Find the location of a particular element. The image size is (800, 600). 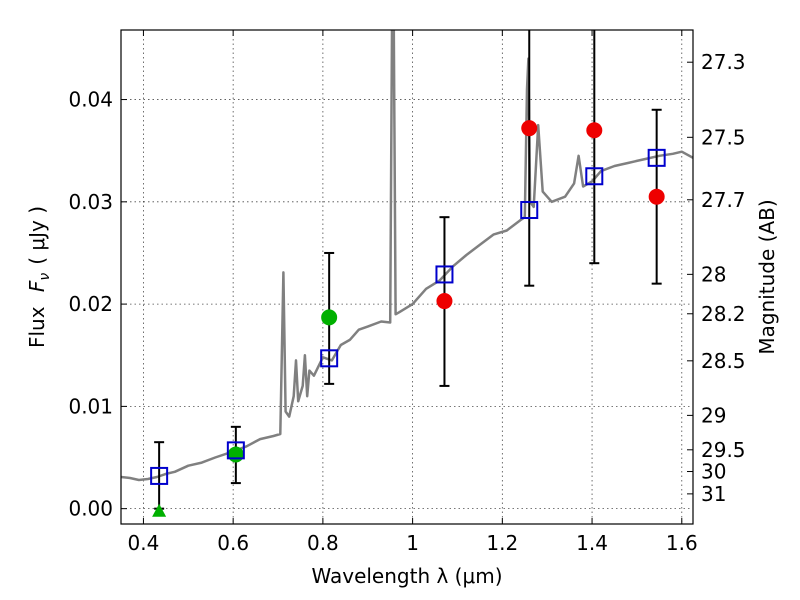

upper-limit-triangle is located at coordinates (159, 510).